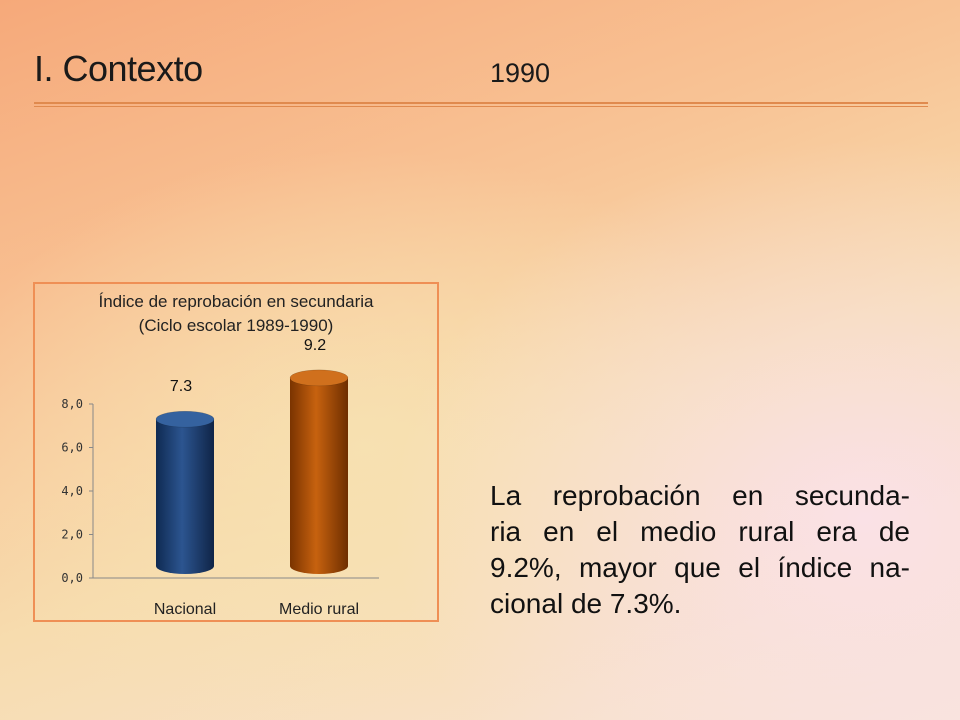 The image size is (960, 720). I want to click on y-tick-label: 8,0, so click(72, 404).